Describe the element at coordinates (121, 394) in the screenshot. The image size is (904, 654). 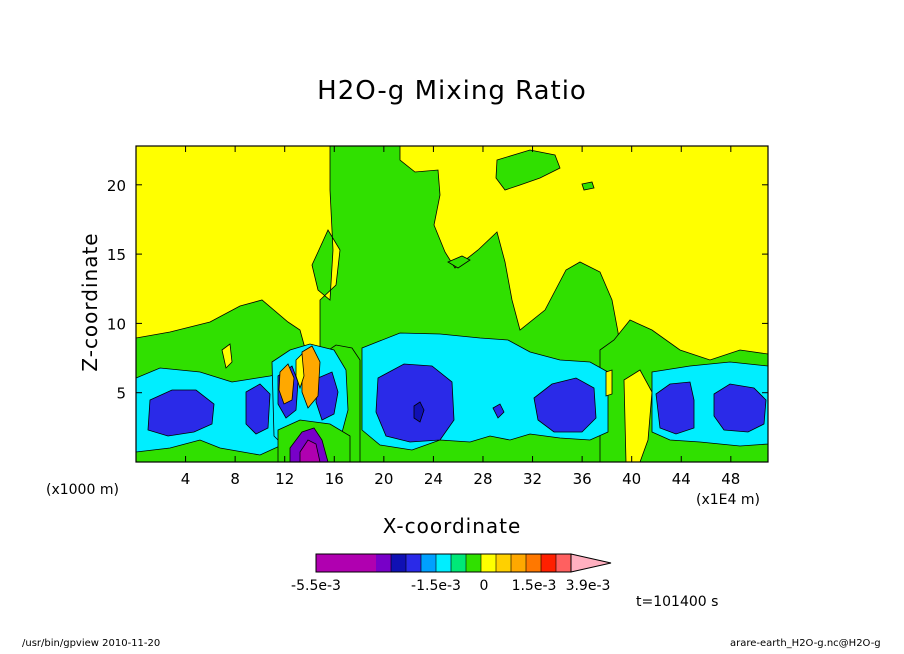
I see `y-tick-label: 5` at that location.